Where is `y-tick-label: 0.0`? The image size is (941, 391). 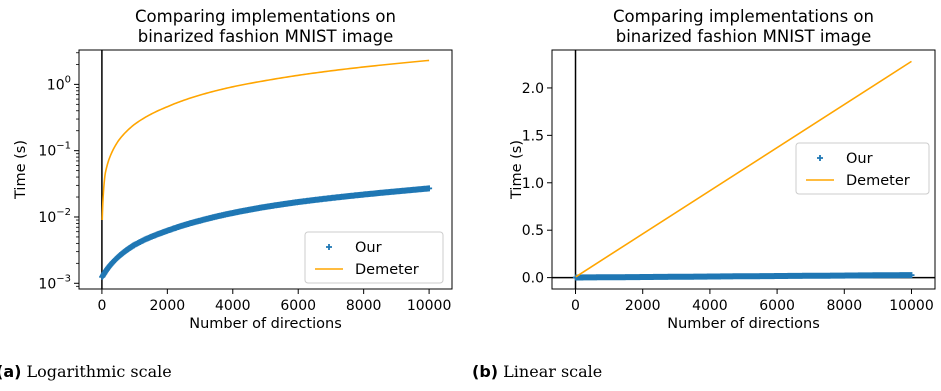 y-tick-label: 0.0 is located at coordinates (533, 279).